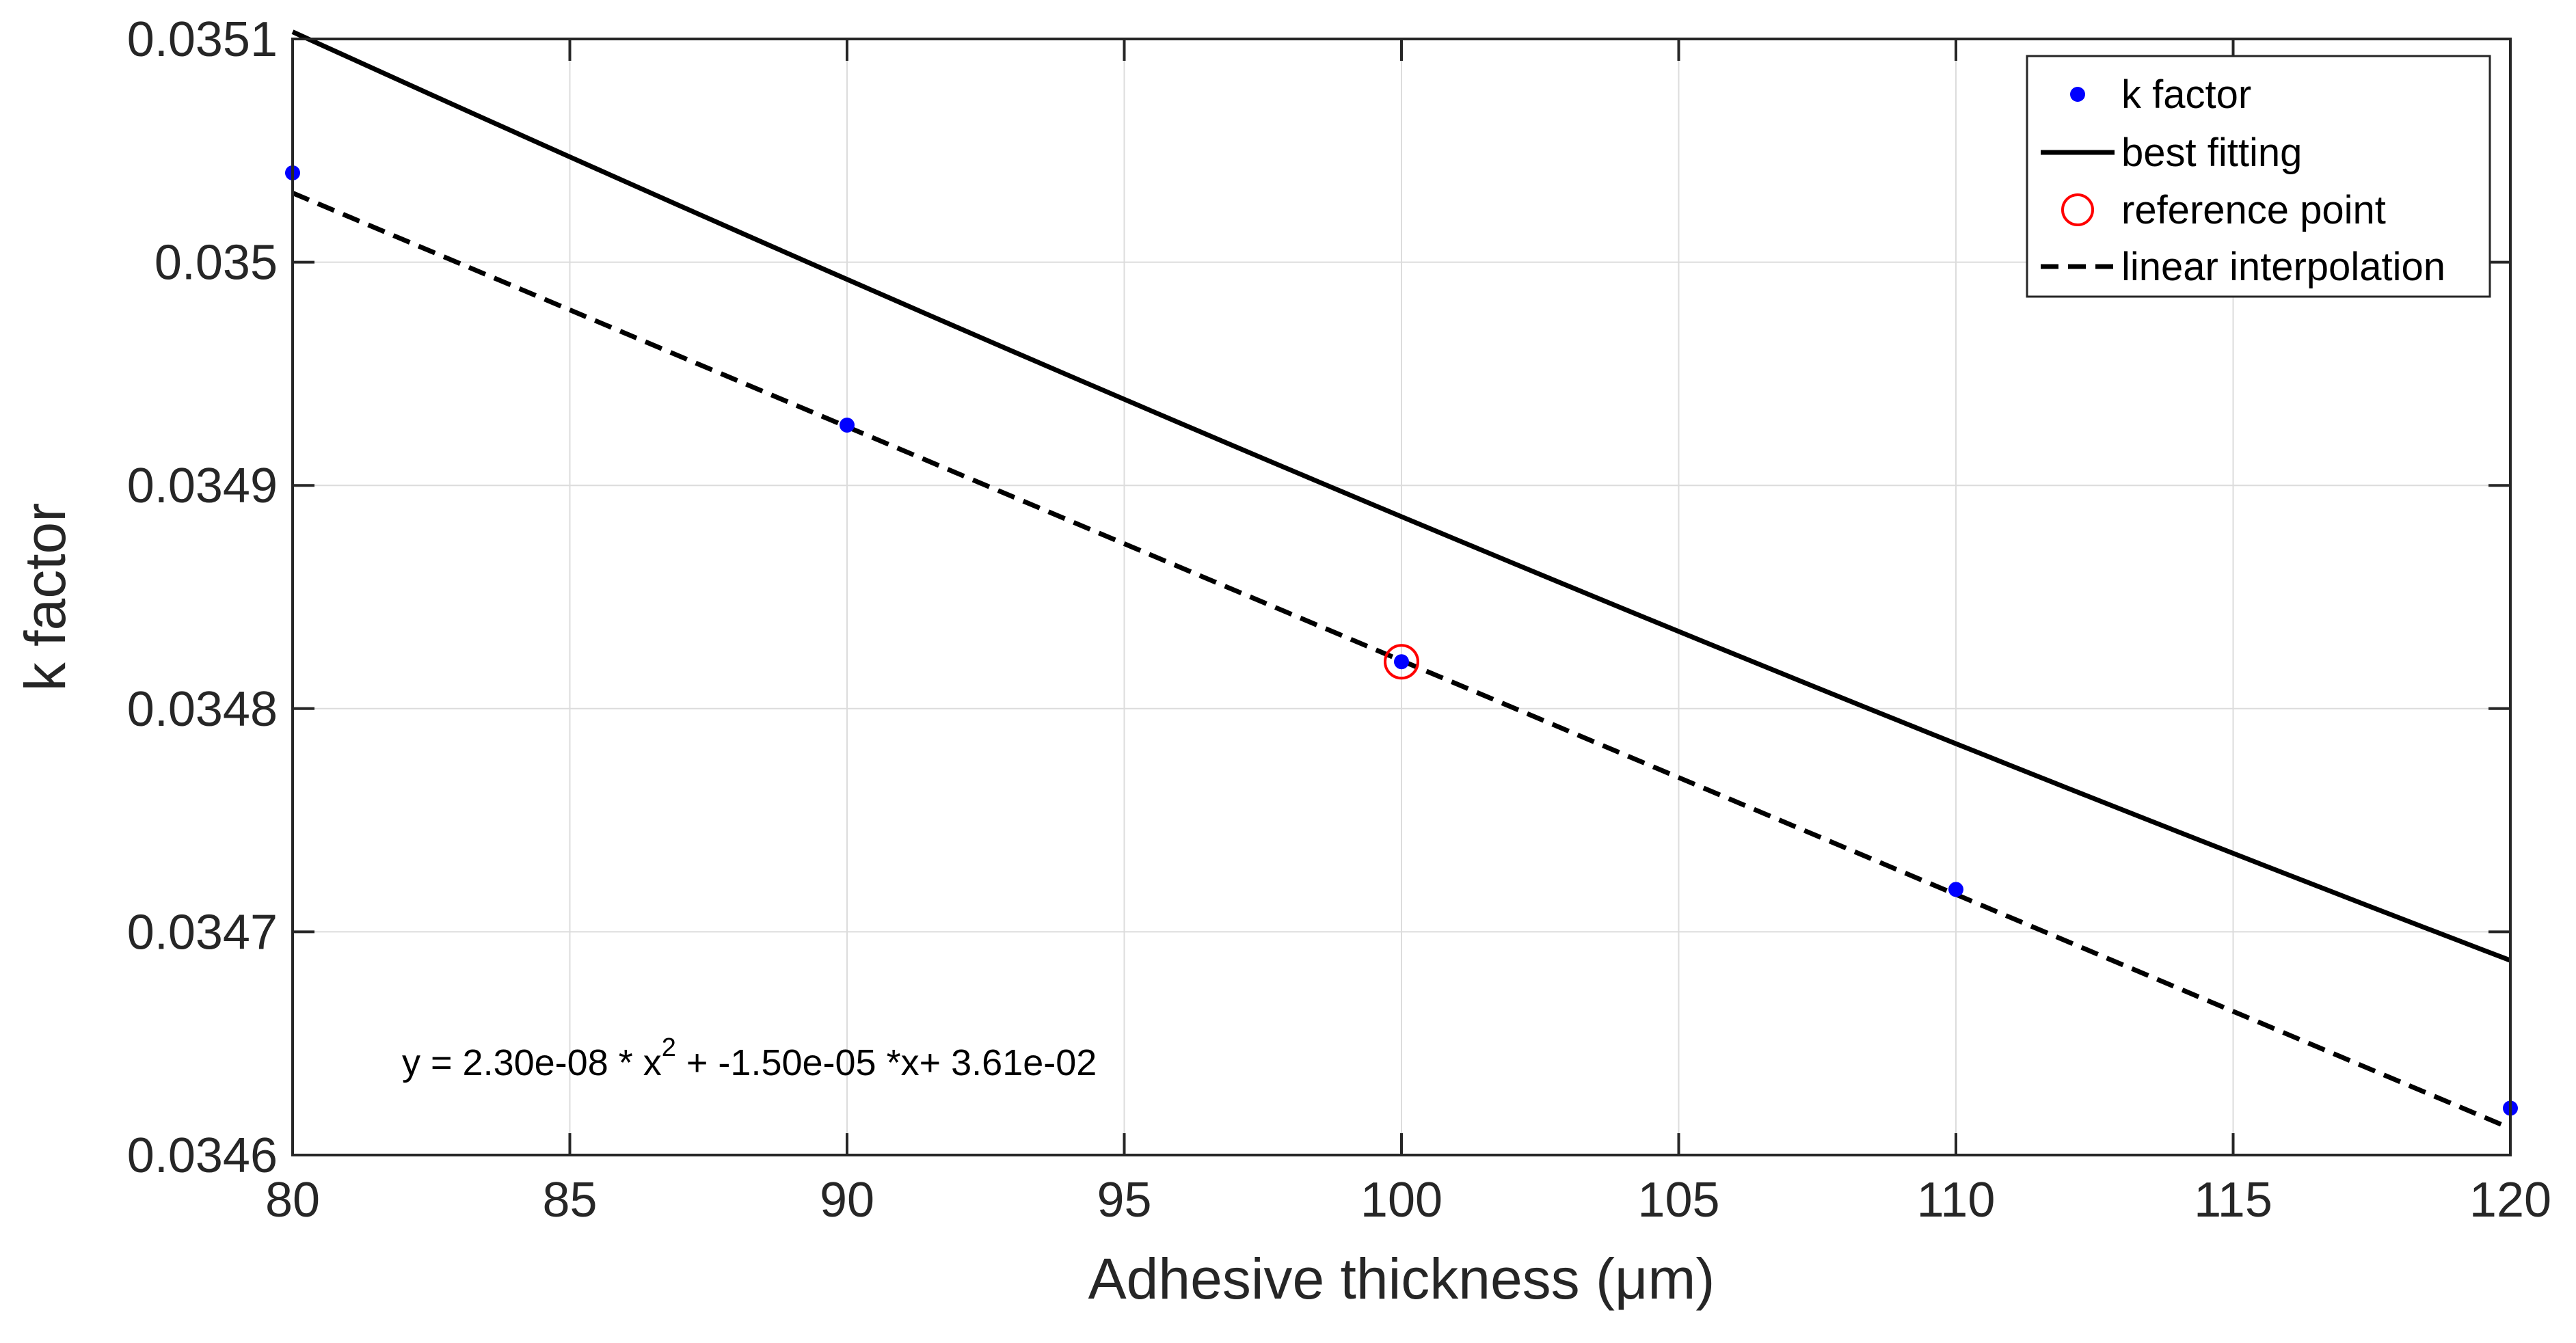 Image resolution: width=2576 pixels, height=1343 pixels. What do you see at coordinates (2077, 94) in the screenshot?
I see `legend-k-factor-symbol` at bounding box center [2077, 94].